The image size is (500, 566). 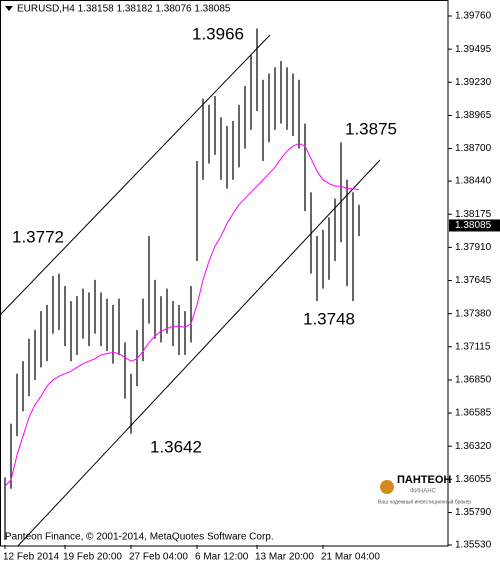 I want to click on x-tick-label: 6 Mar 12:00, so click(x=222, y=557).